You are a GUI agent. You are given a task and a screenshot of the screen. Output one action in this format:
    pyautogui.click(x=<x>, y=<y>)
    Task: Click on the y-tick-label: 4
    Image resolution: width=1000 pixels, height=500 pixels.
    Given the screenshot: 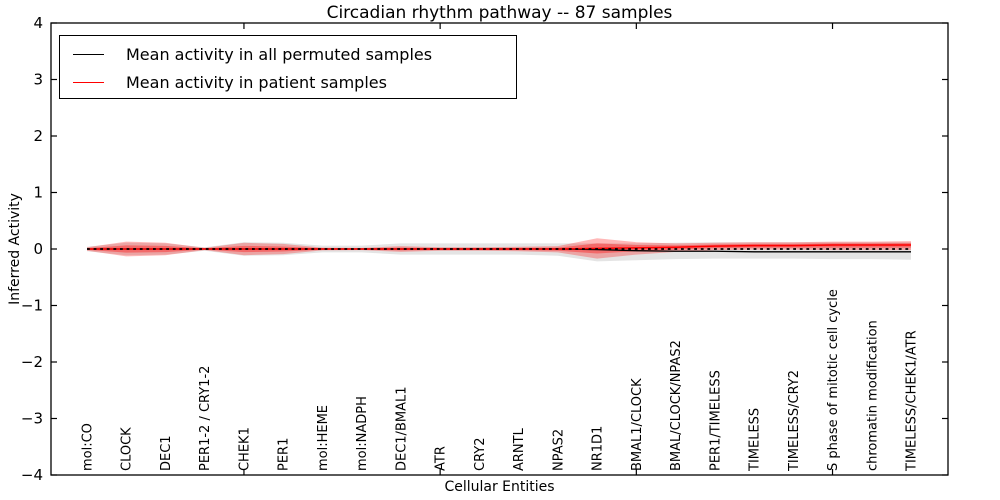 What is the action you would take?
    pyautogui.click(x=38, y=23)
    